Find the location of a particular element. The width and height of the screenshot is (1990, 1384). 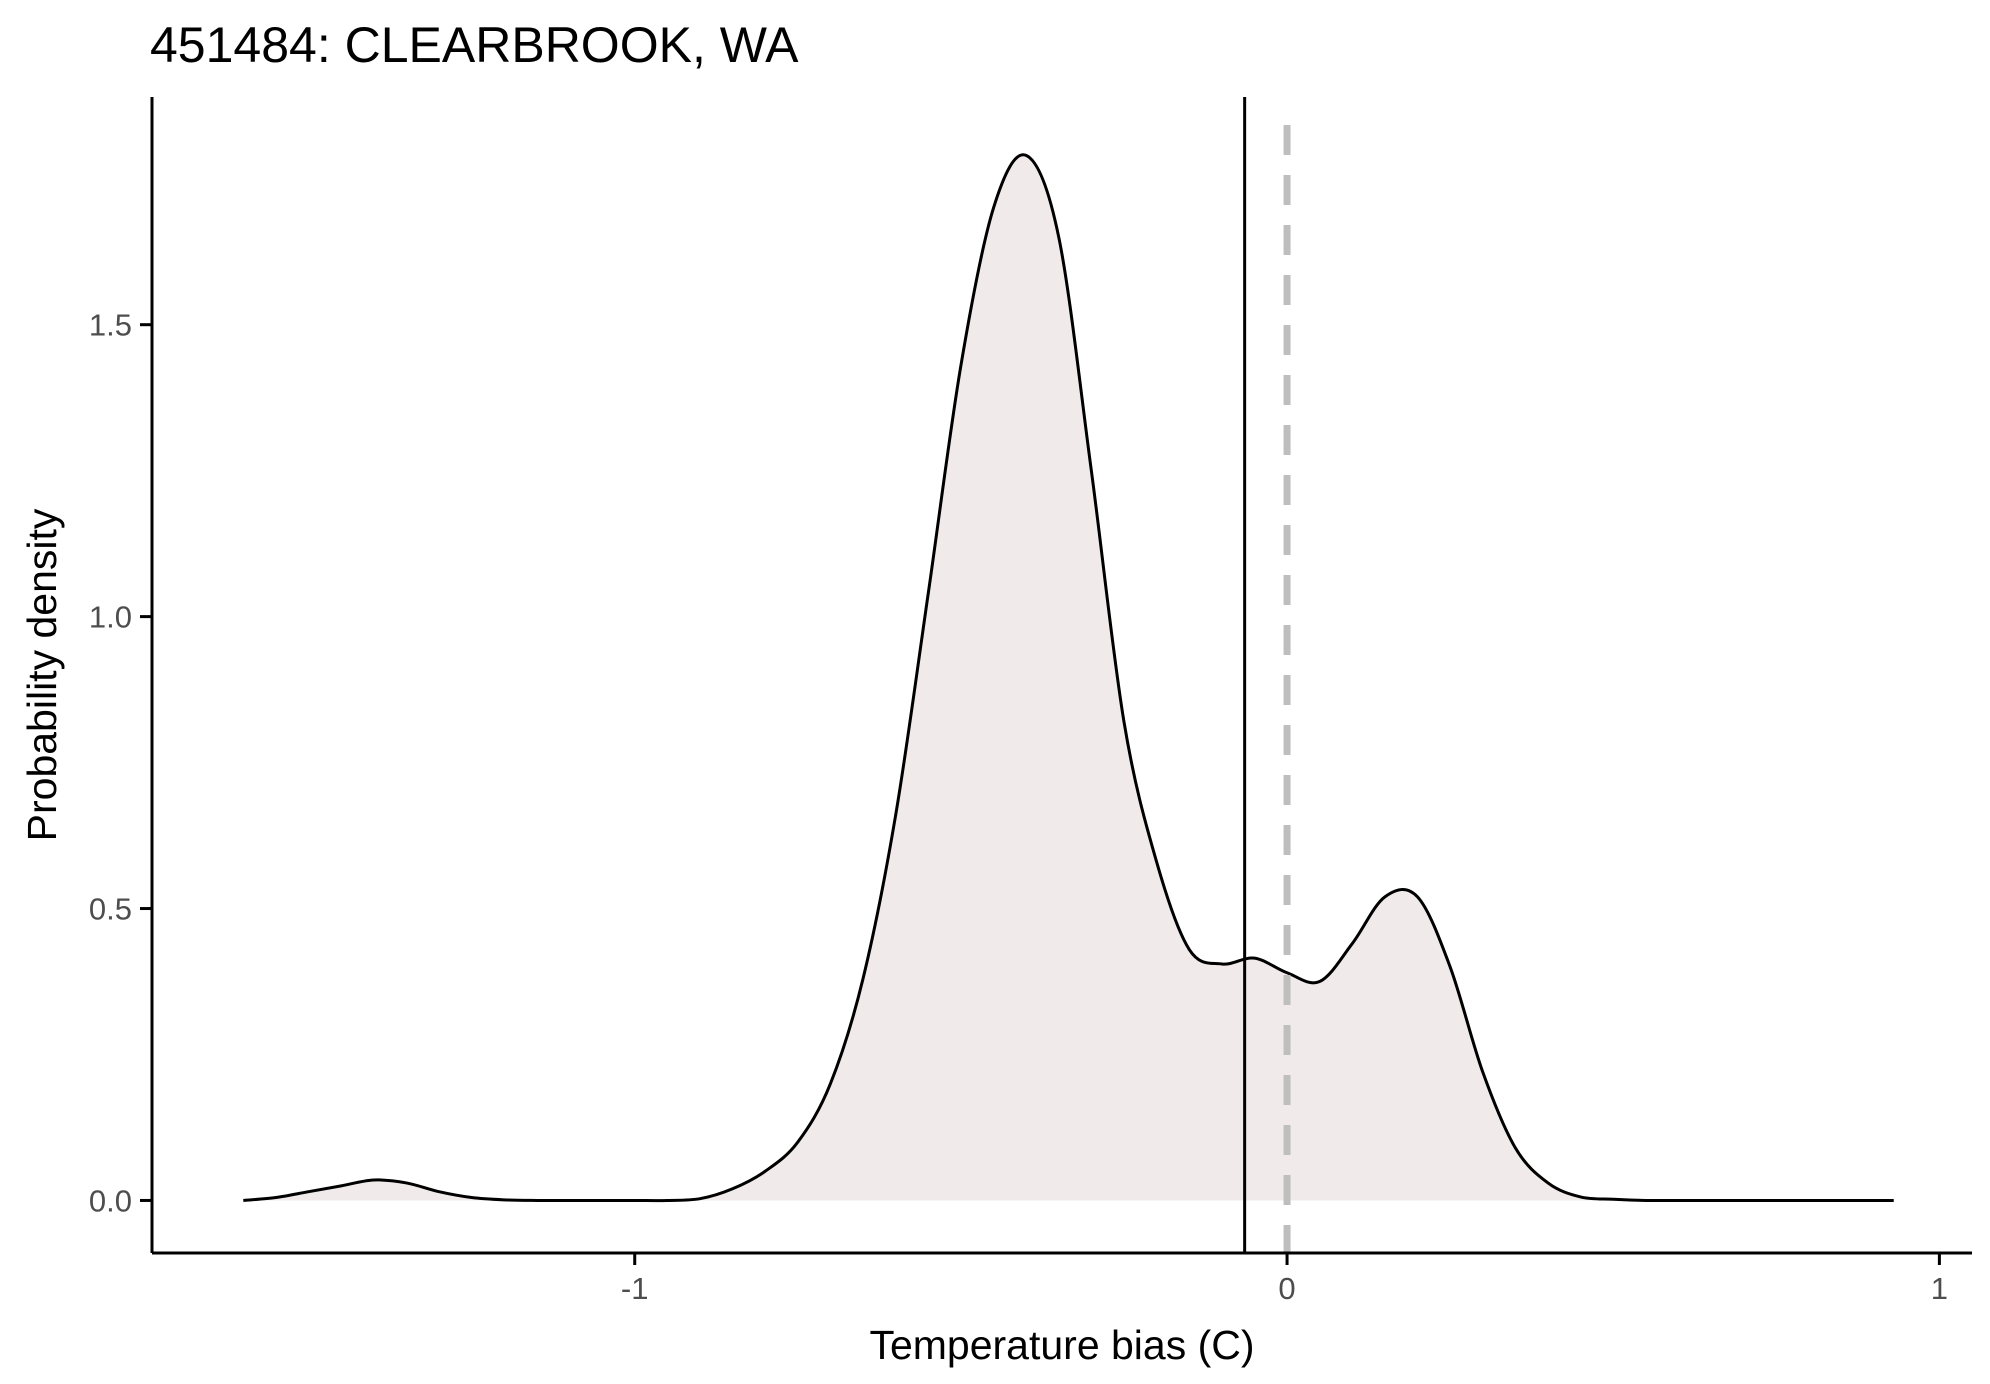

x-axis-ticks: -1 0 1 is located at coordinates (1284, 1279).